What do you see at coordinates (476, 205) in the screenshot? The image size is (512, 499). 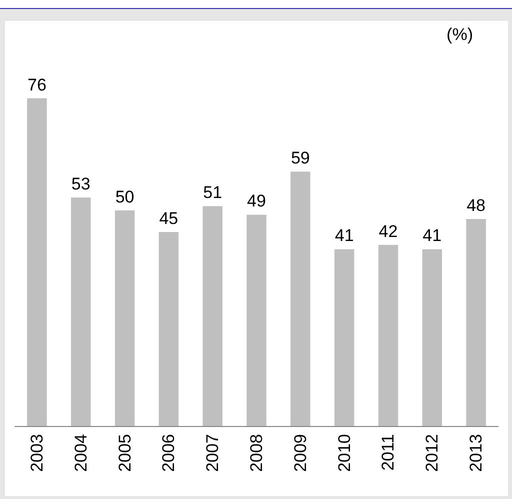 I see `data-label: 48` at bounding box center [476, 205].